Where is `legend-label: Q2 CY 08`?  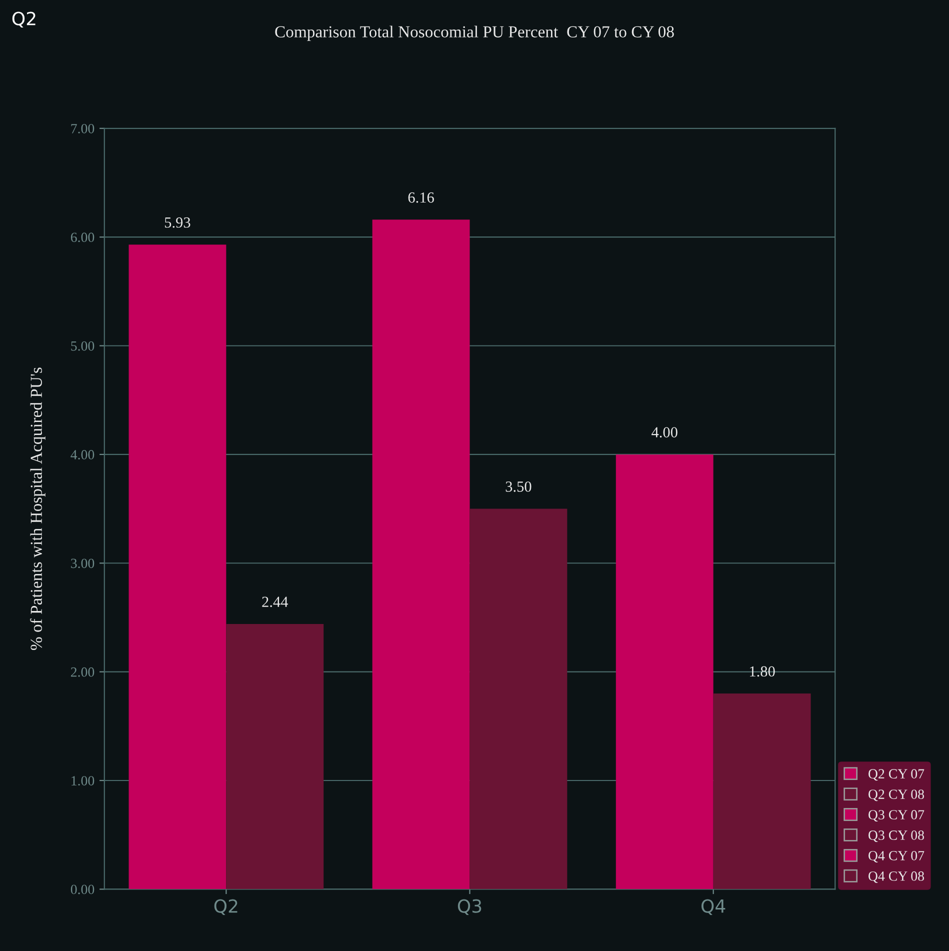 legend-label: Q2 CY 08 is located at coordinates (896, 796).